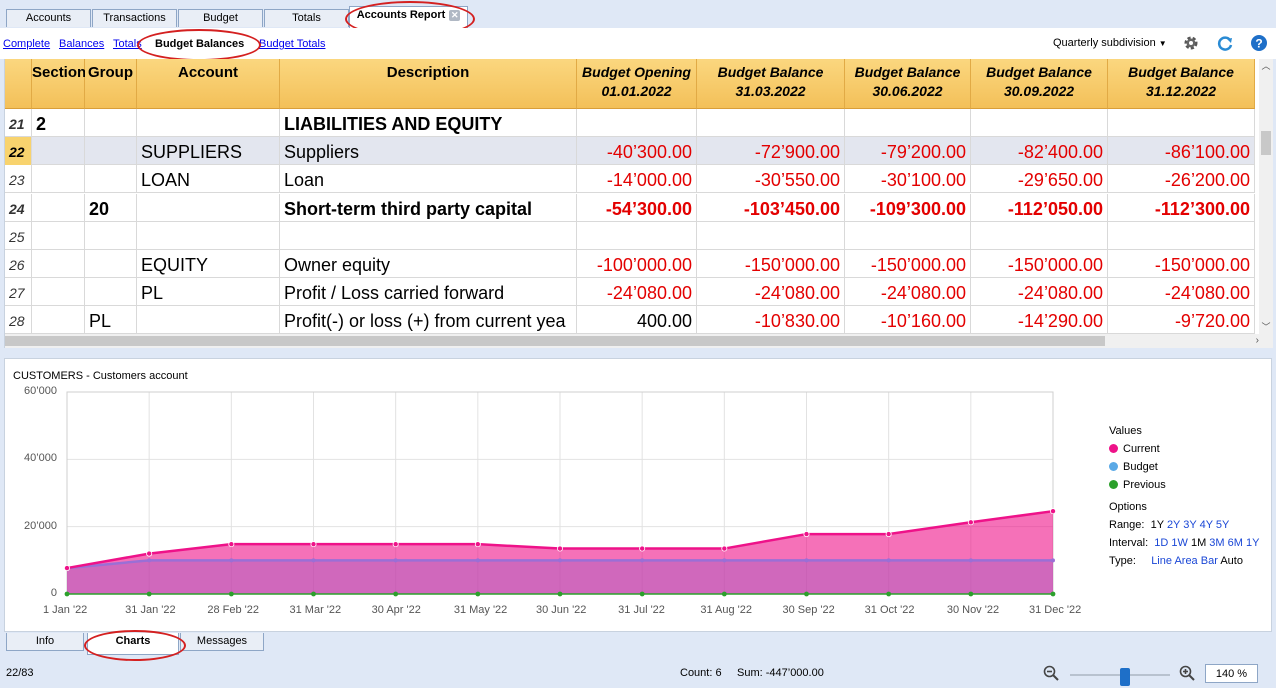  Describe the element at coordinates (1266, 143) in the screenshot. I see `scroll-thumb` at that location.